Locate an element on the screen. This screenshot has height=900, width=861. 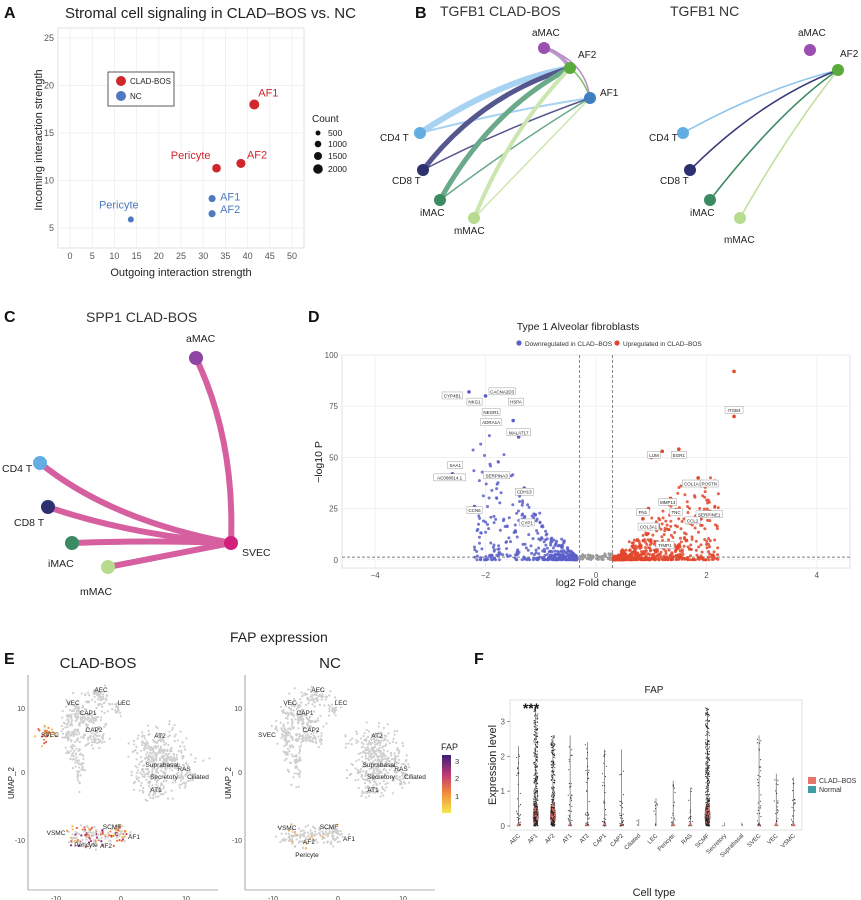
d-point-up-labeled is located at coordinates (643, 519).